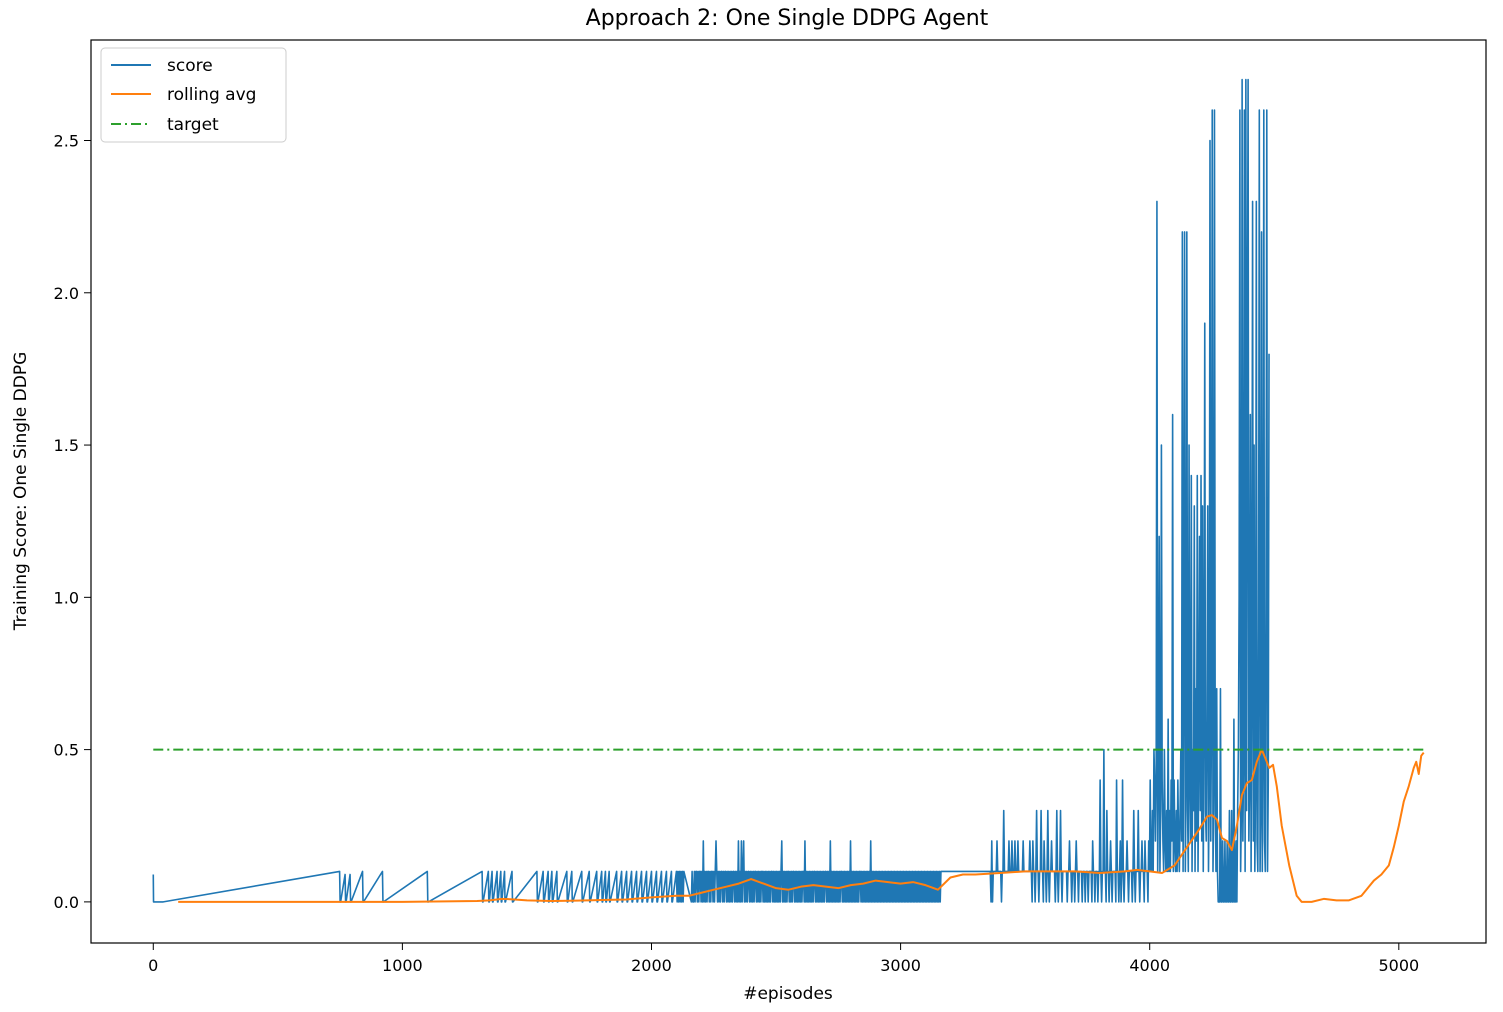 The image size is (1503, 1012). What do you see at coordinates (72, 522) in the screenshot?
I see `y-axis-ticks: 0.0 0.5 1.0 1.5 2.0 2.5` at bounding box center [72, 522].